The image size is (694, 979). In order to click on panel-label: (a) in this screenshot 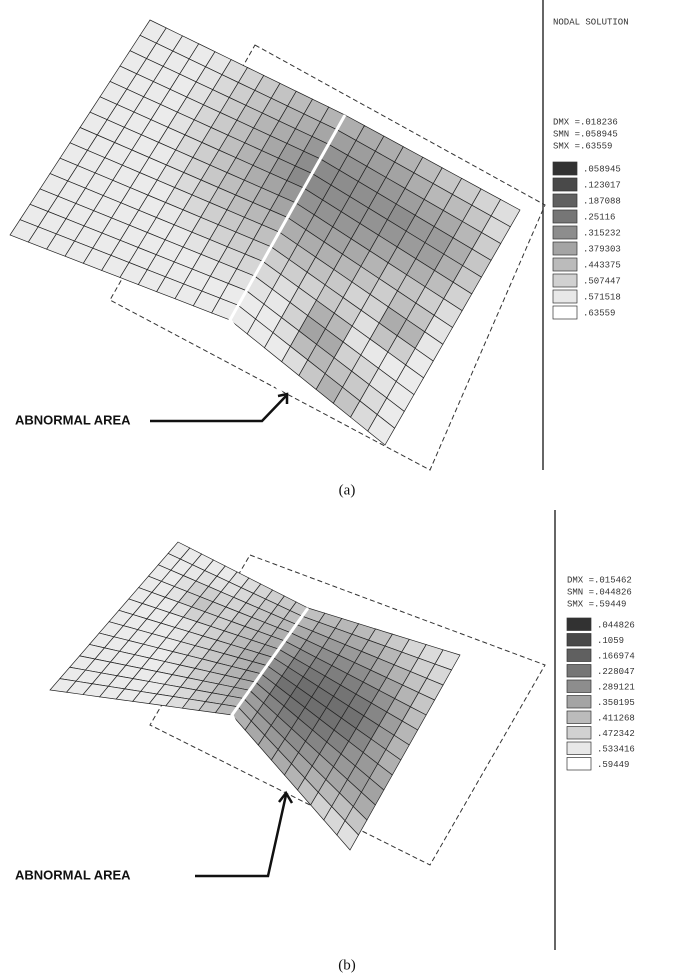, I will do `click(347, 490)`.